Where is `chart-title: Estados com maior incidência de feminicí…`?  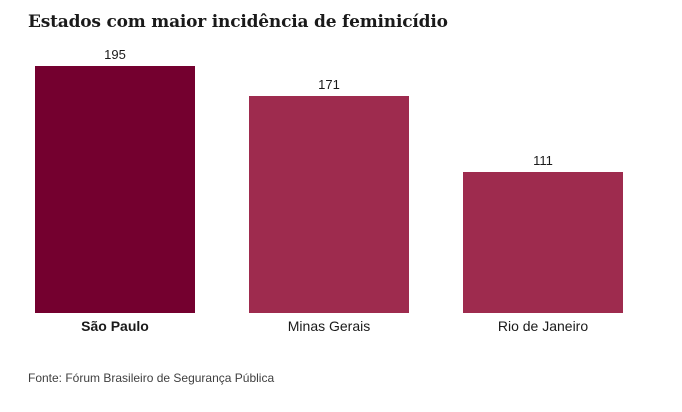
chart-title: Estados com maior incidência de feminicí… is located at coordinates (238, 22).